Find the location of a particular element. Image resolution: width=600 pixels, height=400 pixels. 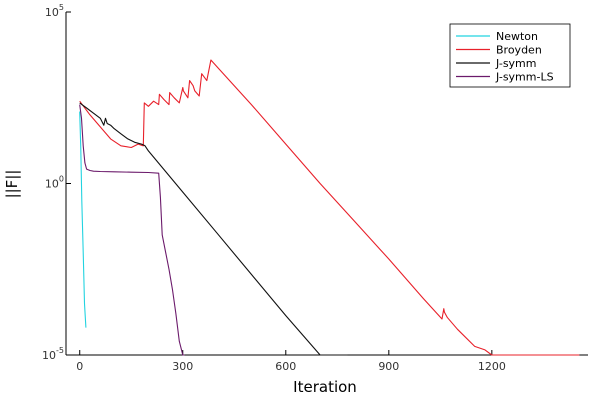

x-tick-label: 1200 is located at coordinates (492, 366).